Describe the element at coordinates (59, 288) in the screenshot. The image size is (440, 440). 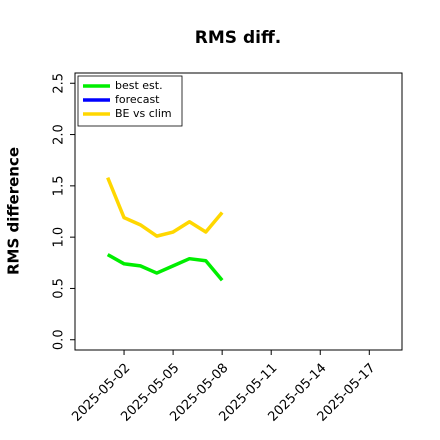
I see `y-tick-label: 0.5` at that location.